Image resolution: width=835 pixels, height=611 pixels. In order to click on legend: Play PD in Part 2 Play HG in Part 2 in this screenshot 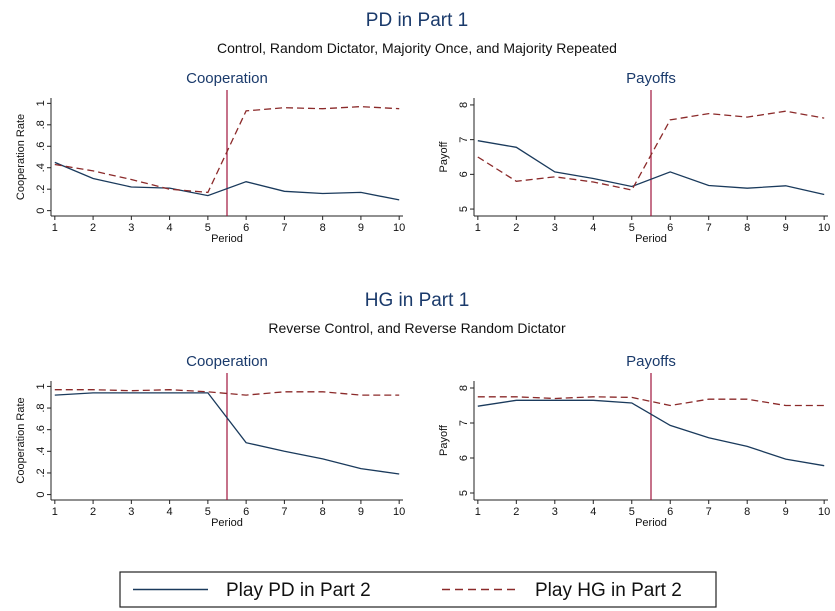, I will do `click(418, 589)`.